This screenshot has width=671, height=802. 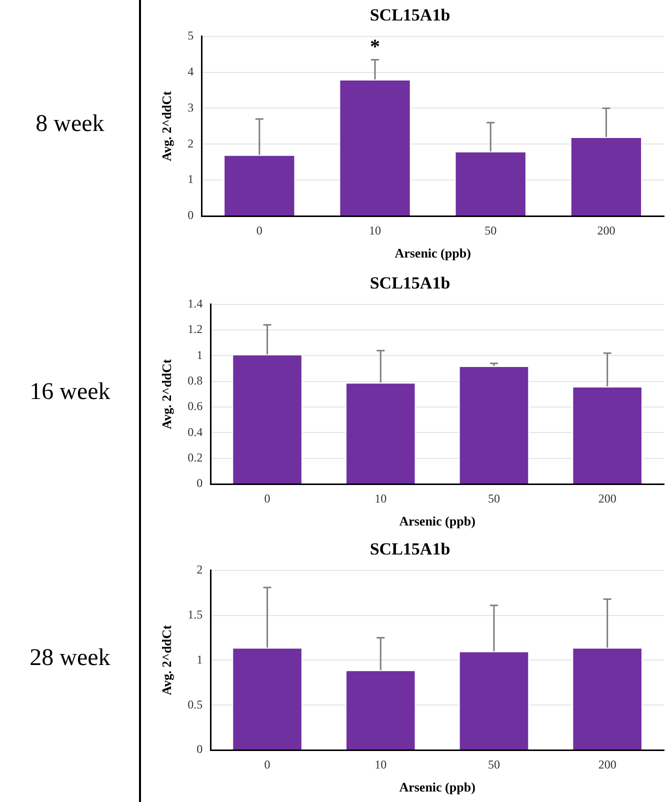 What do you see at coordinates (375, 47) in the screenshot?
I see `annotation: *` at bounding box center [375, 47].